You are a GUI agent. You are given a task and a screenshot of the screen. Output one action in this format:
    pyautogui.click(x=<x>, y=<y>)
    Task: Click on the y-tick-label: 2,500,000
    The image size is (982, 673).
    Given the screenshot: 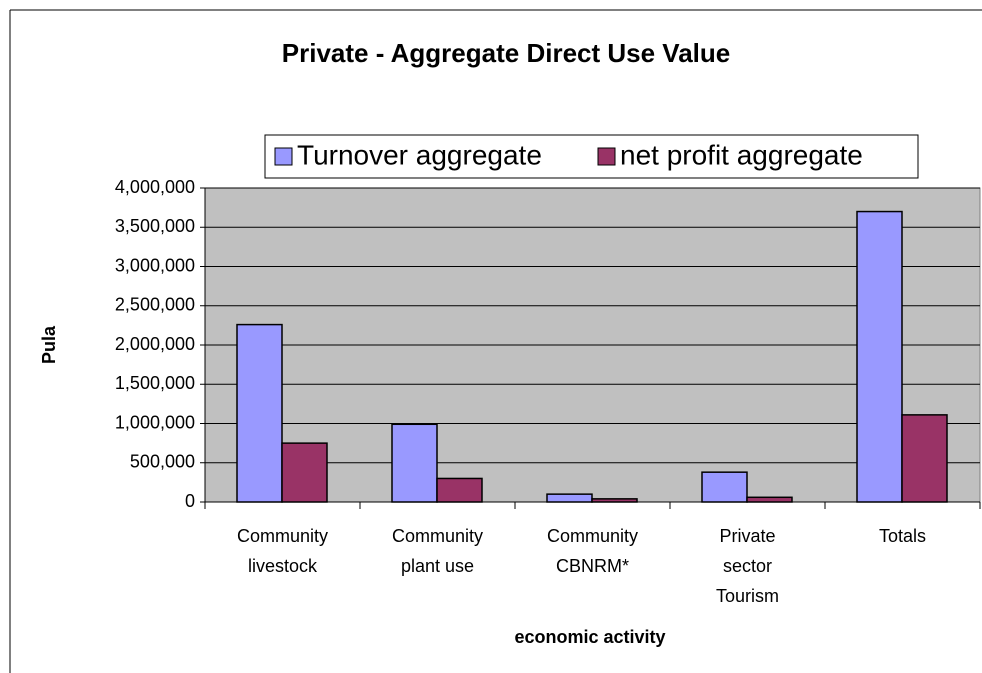 What is the action you would take?
    pyautogui.click(x=155, y=305)
    